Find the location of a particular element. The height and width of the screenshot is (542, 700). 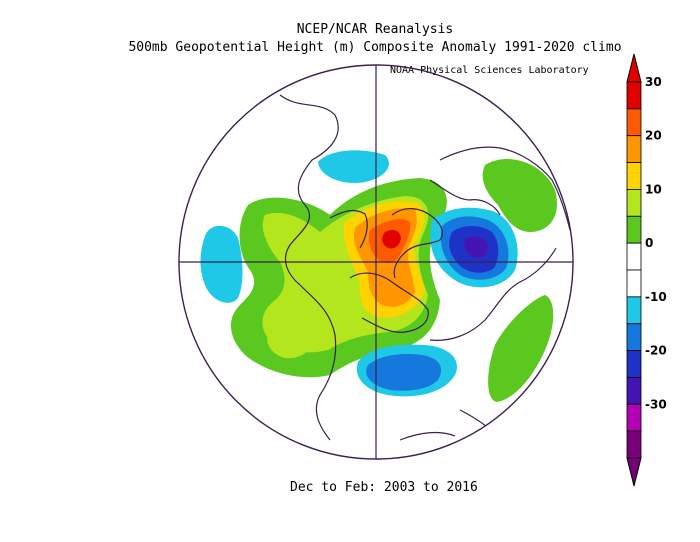

colorbar-tick-label: -10 is located at coordinates (656, 297).